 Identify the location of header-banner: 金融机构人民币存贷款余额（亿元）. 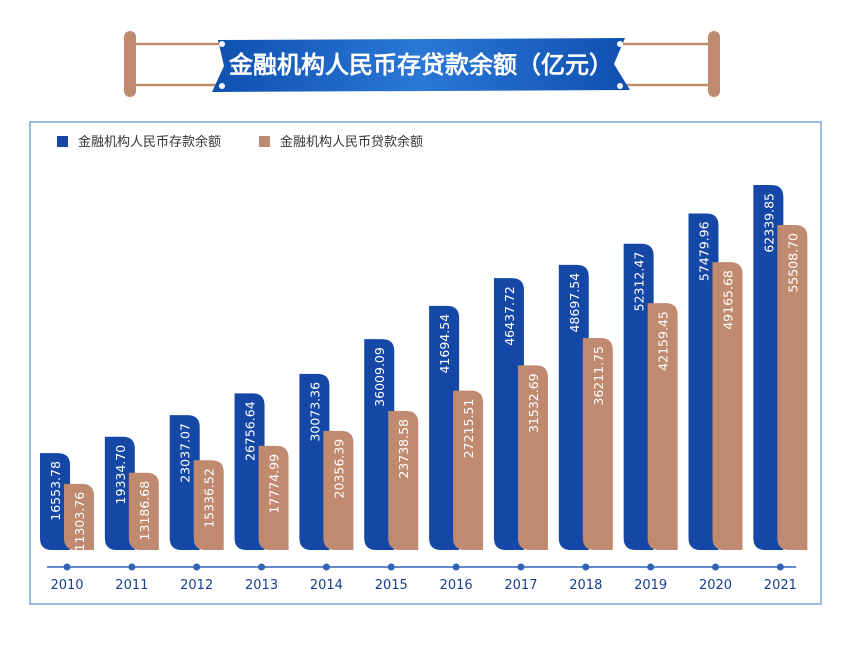
(422, 64).